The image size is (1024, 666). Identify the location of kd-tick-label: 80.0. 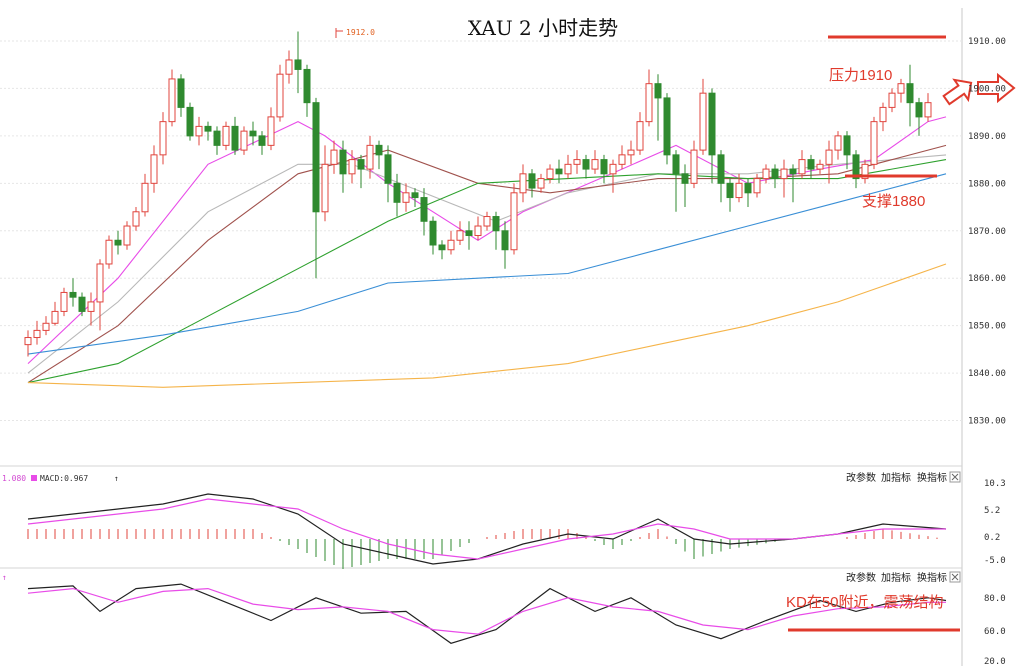
(995, 599).